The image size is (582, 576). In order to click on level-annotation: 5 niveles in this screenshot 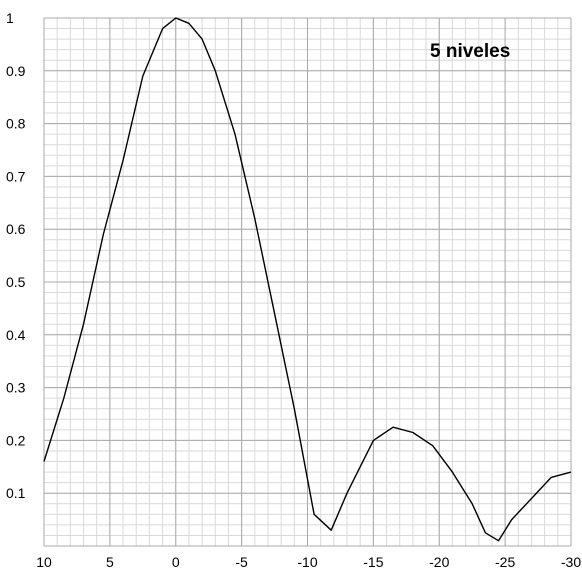, I will do `click(470, 51)`.